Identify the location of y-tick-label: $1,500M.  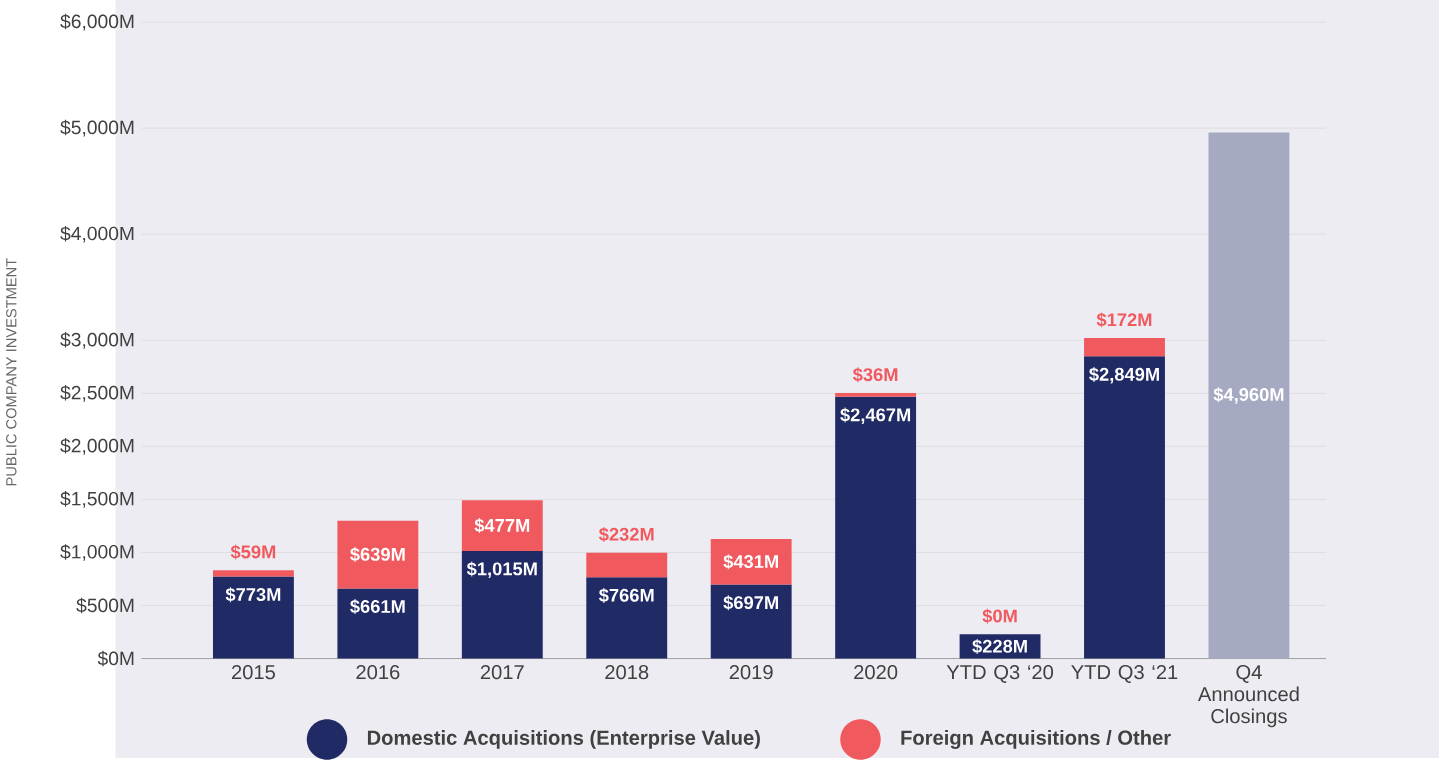
(97, 499).